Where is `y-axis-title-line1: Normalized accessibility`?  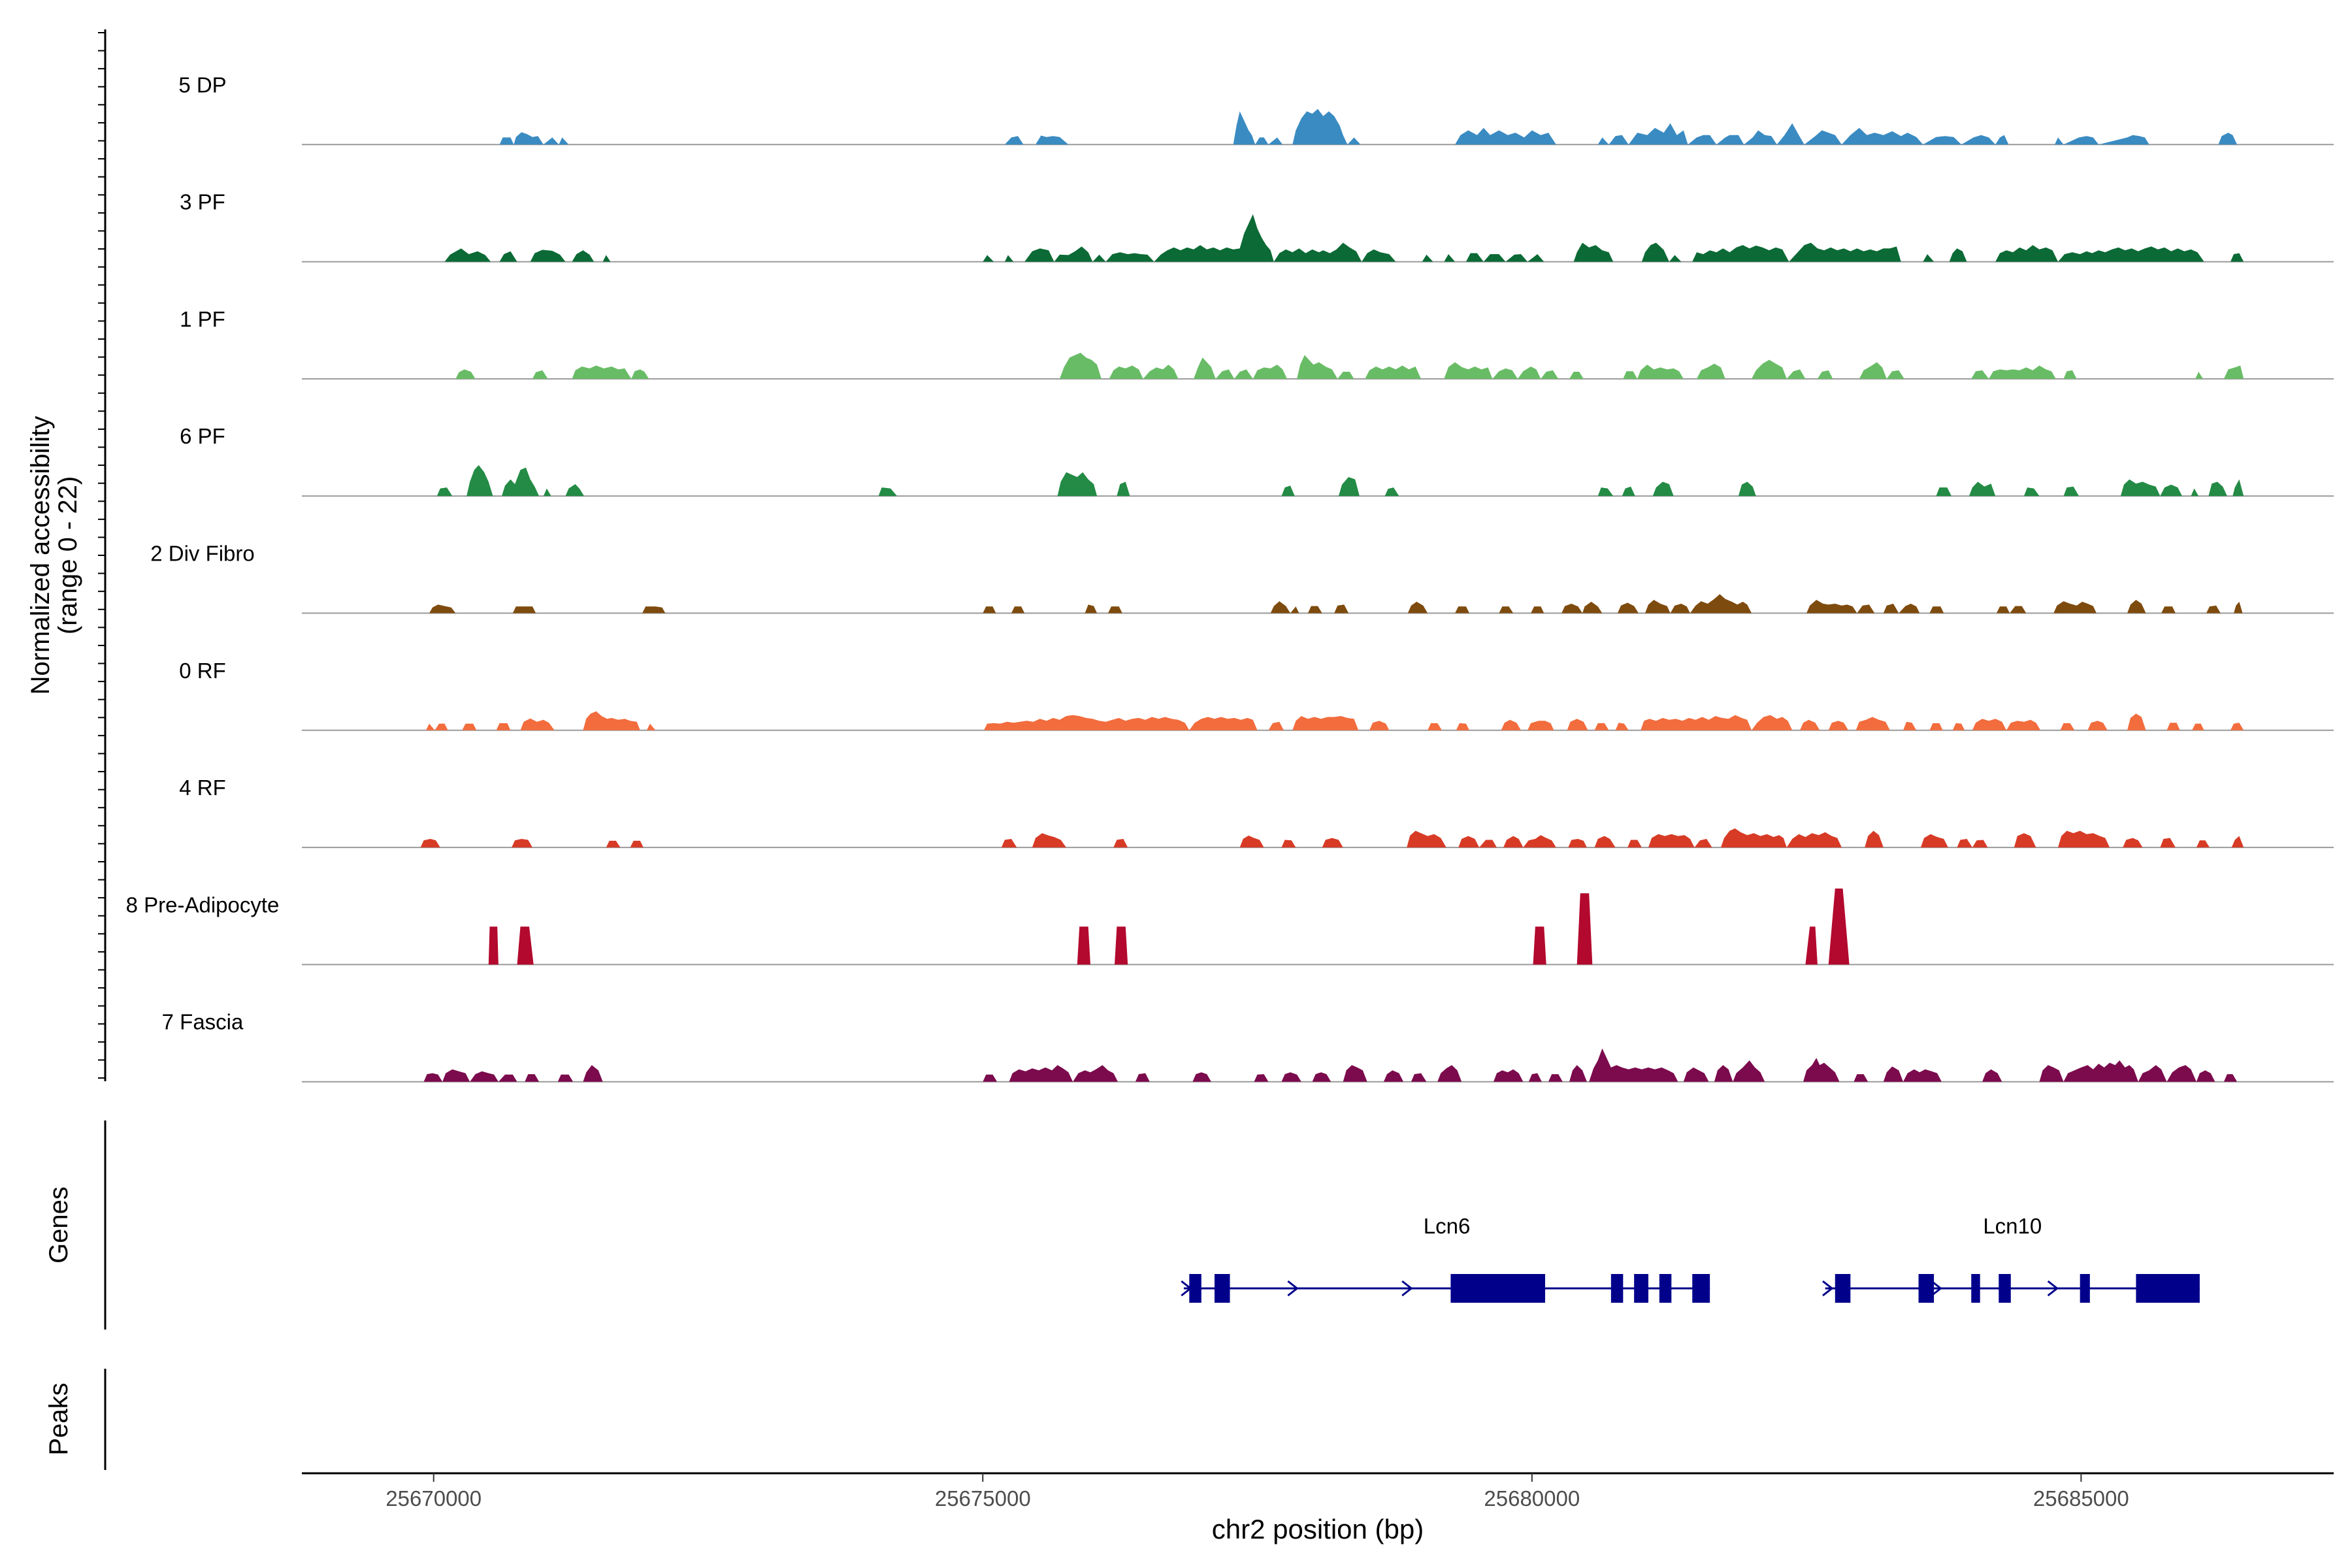 y-axis-title-line1: Normalized accessibility is located at coordinates (40, 555).